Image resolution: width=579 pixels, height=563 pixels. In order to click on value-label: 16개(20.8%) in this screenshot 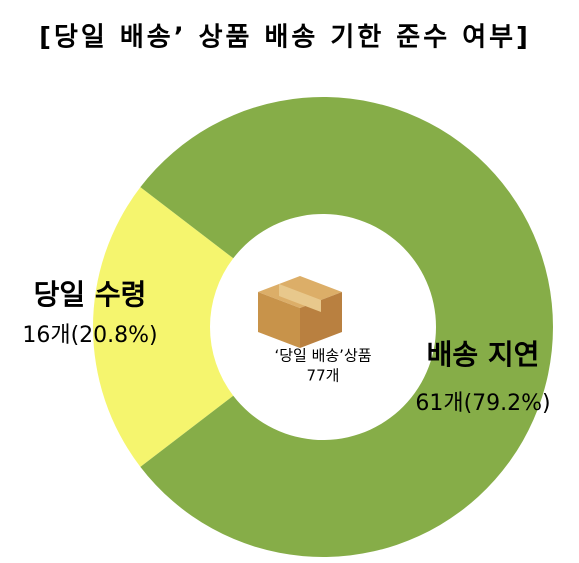, I will do `click(89, 335)`.